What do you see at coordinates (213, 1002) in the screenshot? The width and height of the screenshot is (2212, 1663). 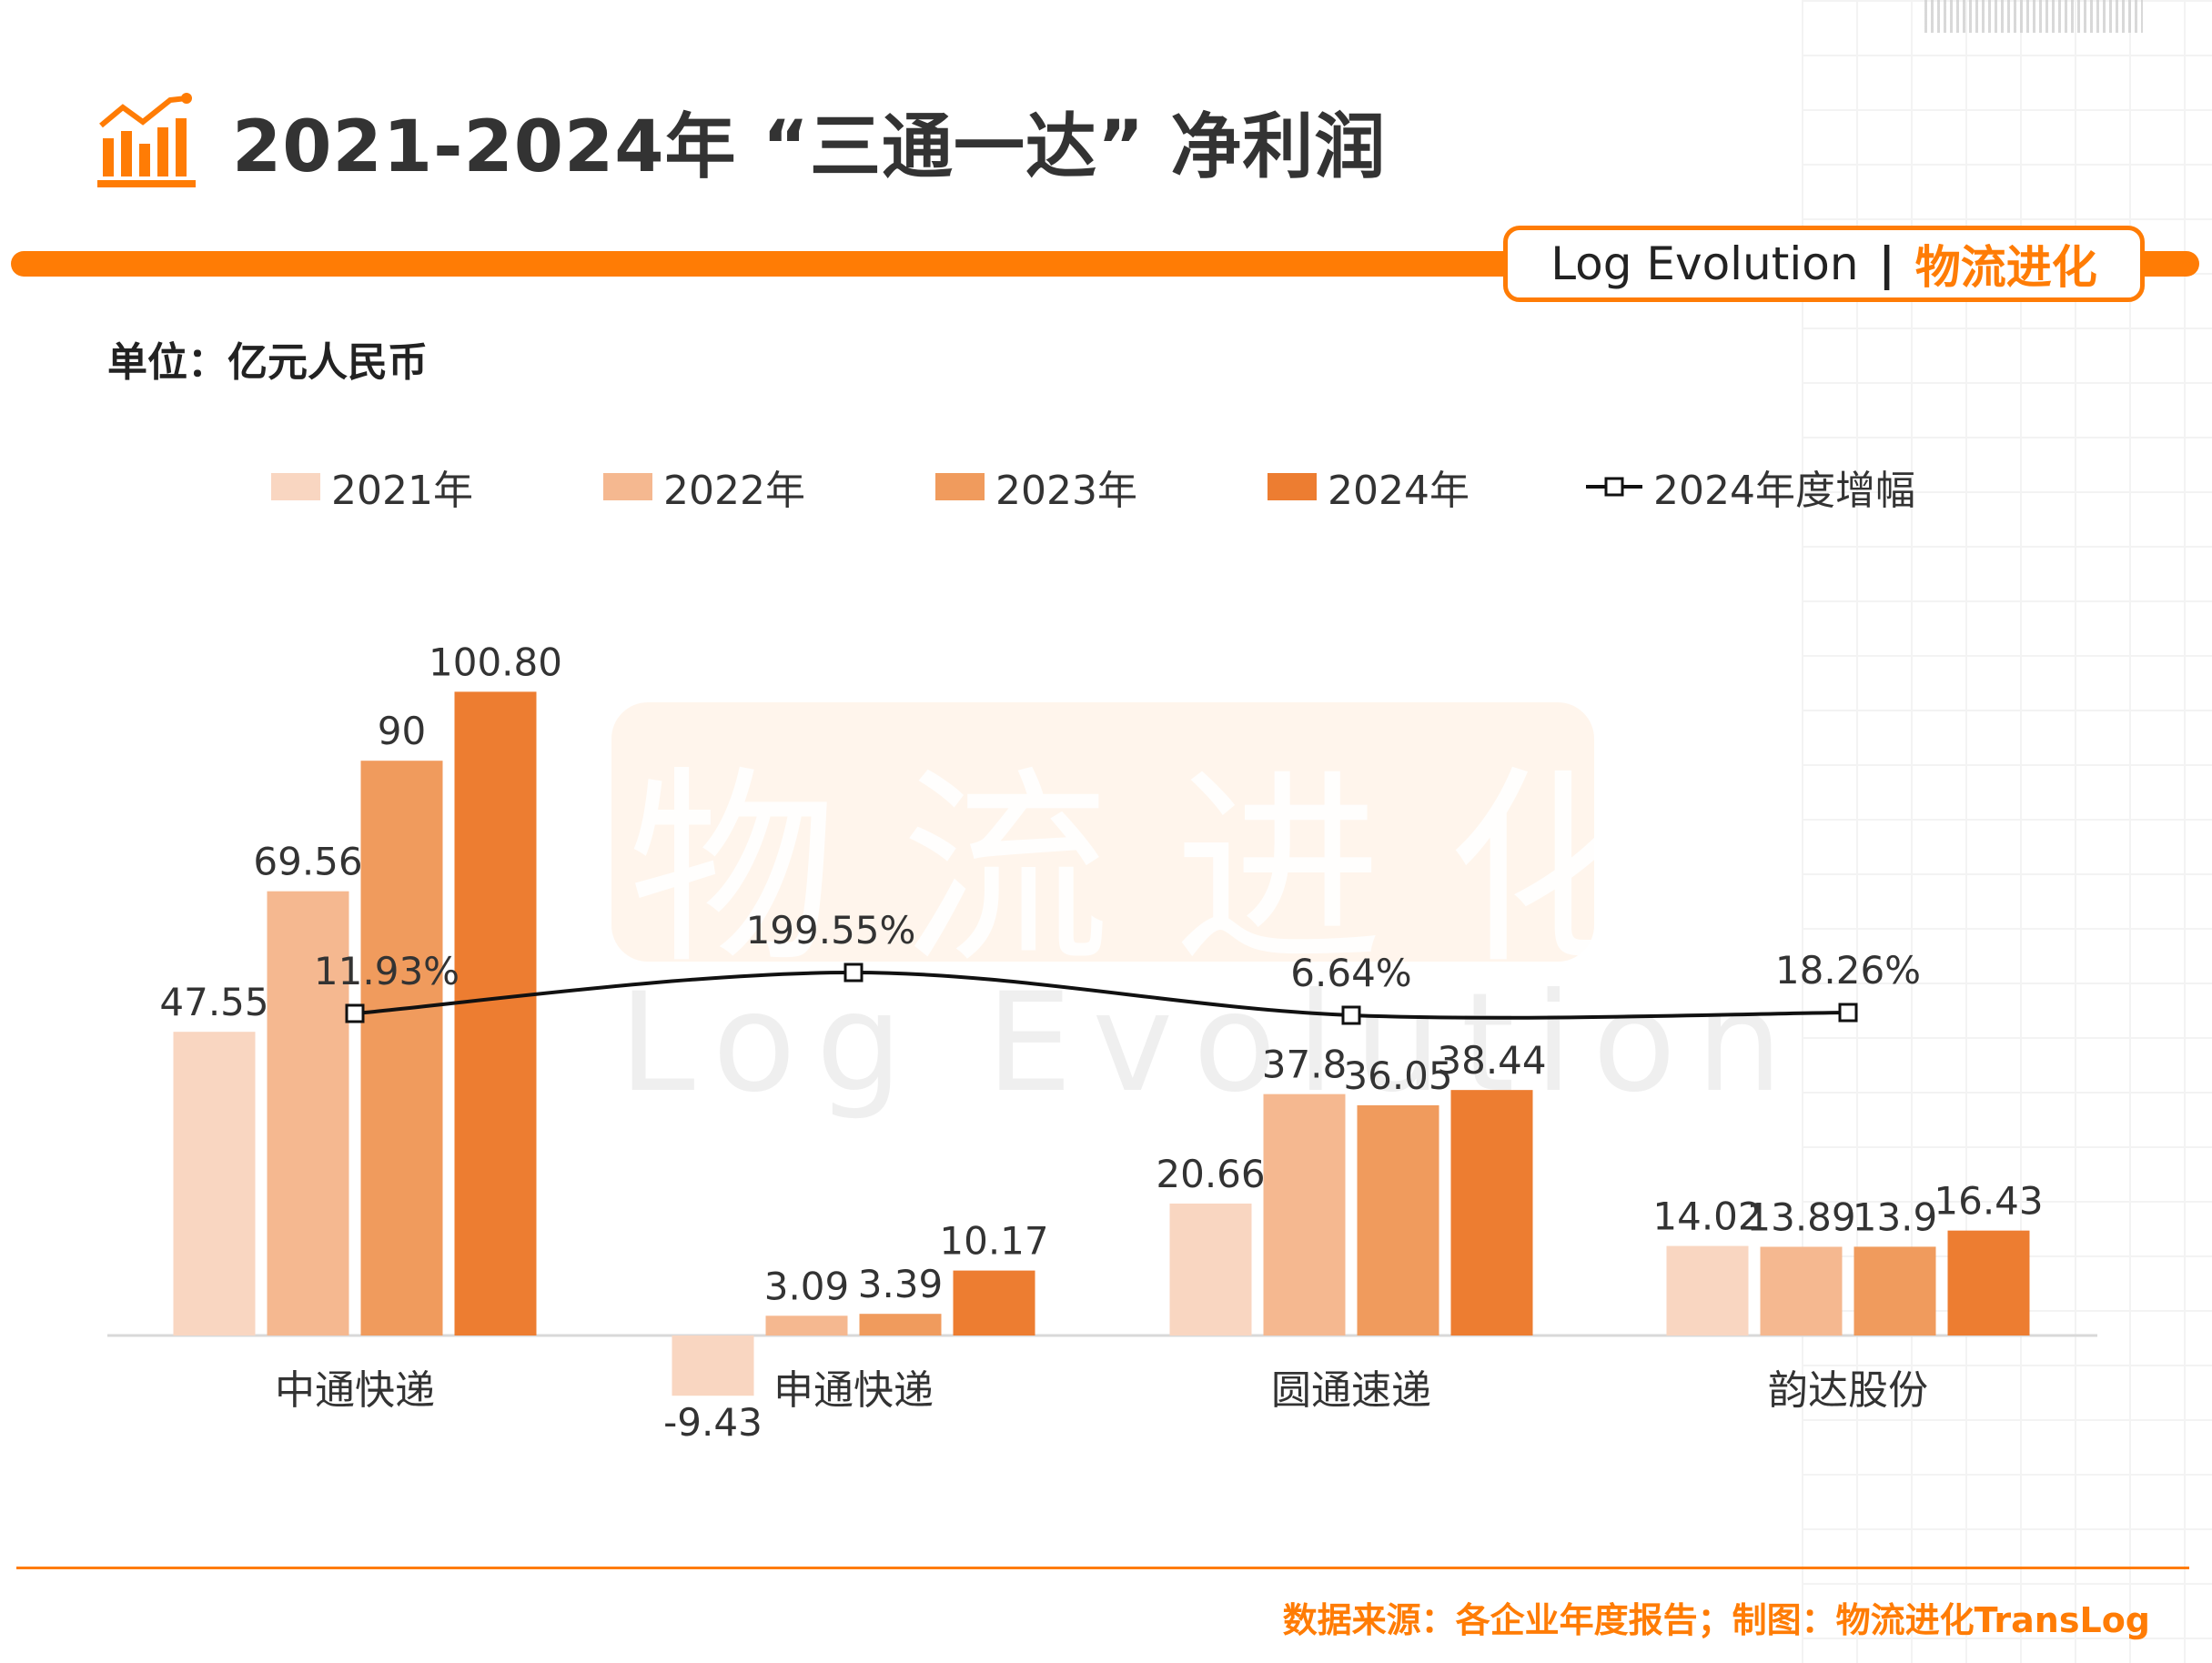 I see `bar-value-label: 47.55` at bounding box center [213, 1002].